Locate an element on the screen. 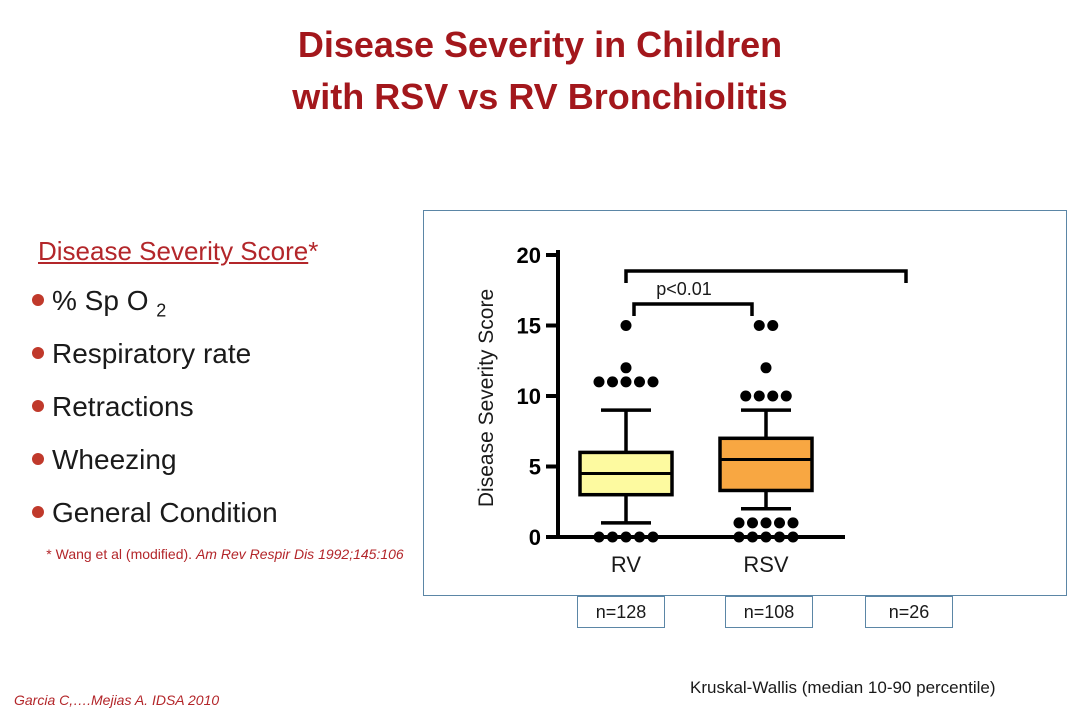  y-tick-label: 0 is located at coordinates (535, 537).